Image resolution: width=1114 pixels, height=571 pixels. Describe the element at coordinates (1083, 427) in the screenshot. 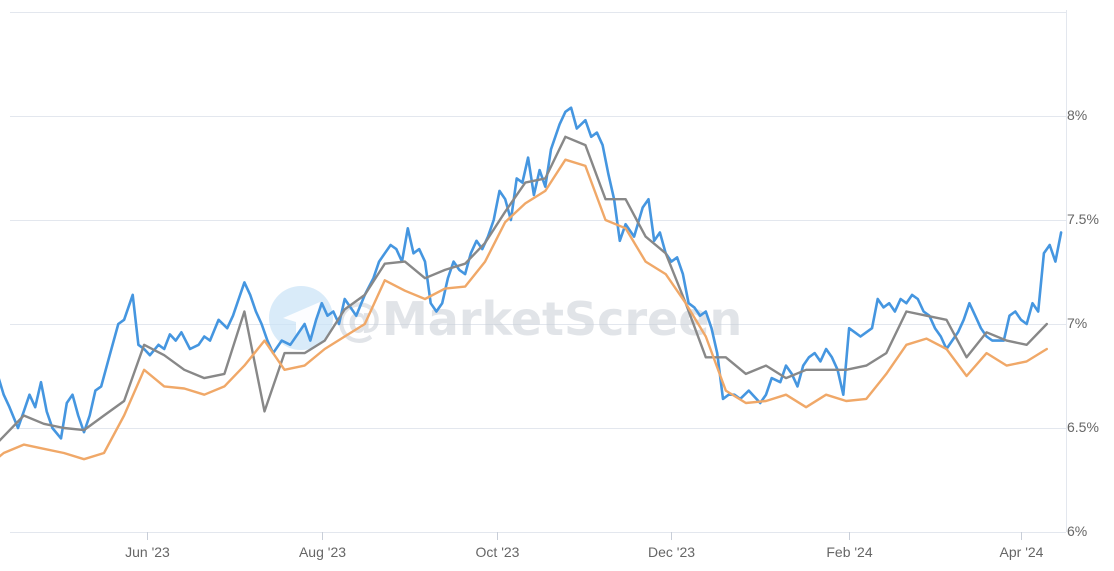

I see `y-tick-label: 6.5%` at that location.